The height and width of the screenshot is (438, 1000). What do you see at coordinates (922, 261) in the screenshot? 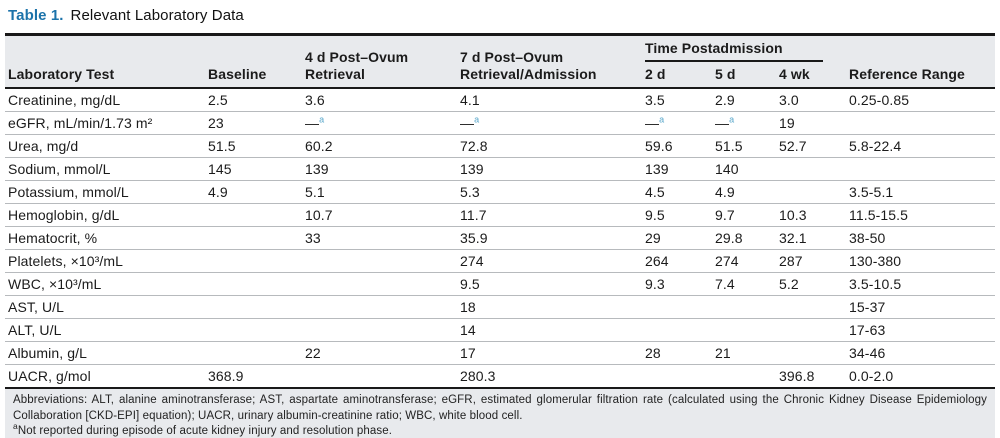
I see `cell: 130-380` at bounding box center [922, 261].